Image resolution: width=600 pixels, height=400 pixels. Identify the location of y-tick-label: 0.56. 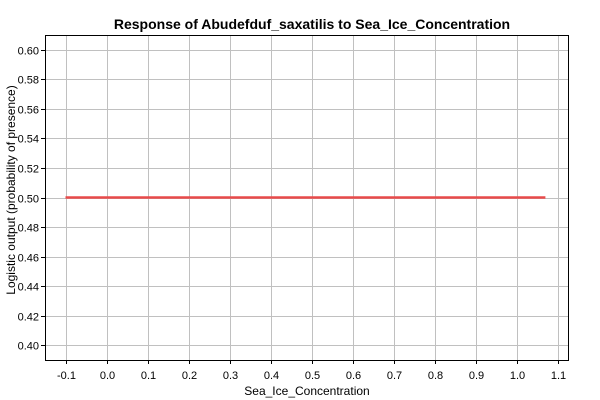
(28, 111).